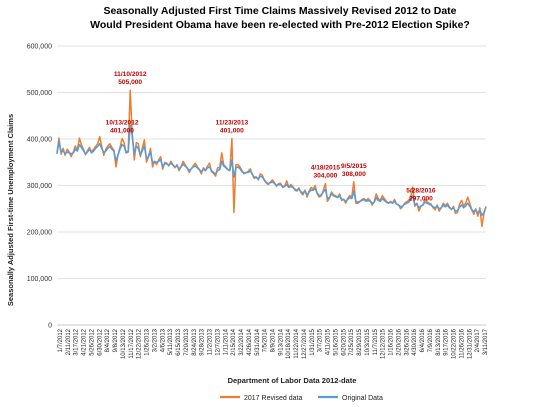 The height and width of the screenshot is (407, 560). I want to click on x-tick-label: 1/7/2012, so click(61, 340).